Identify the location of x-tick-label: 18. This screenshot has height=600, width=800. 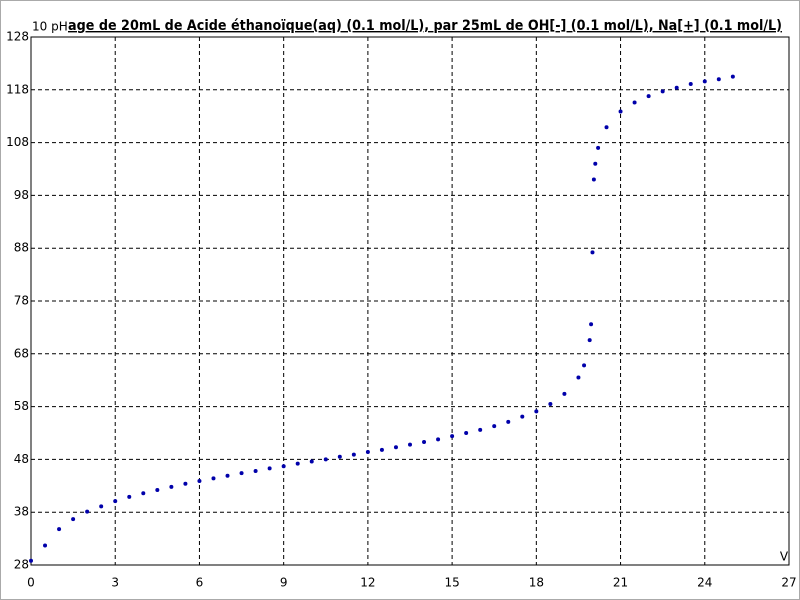
(536, 583).